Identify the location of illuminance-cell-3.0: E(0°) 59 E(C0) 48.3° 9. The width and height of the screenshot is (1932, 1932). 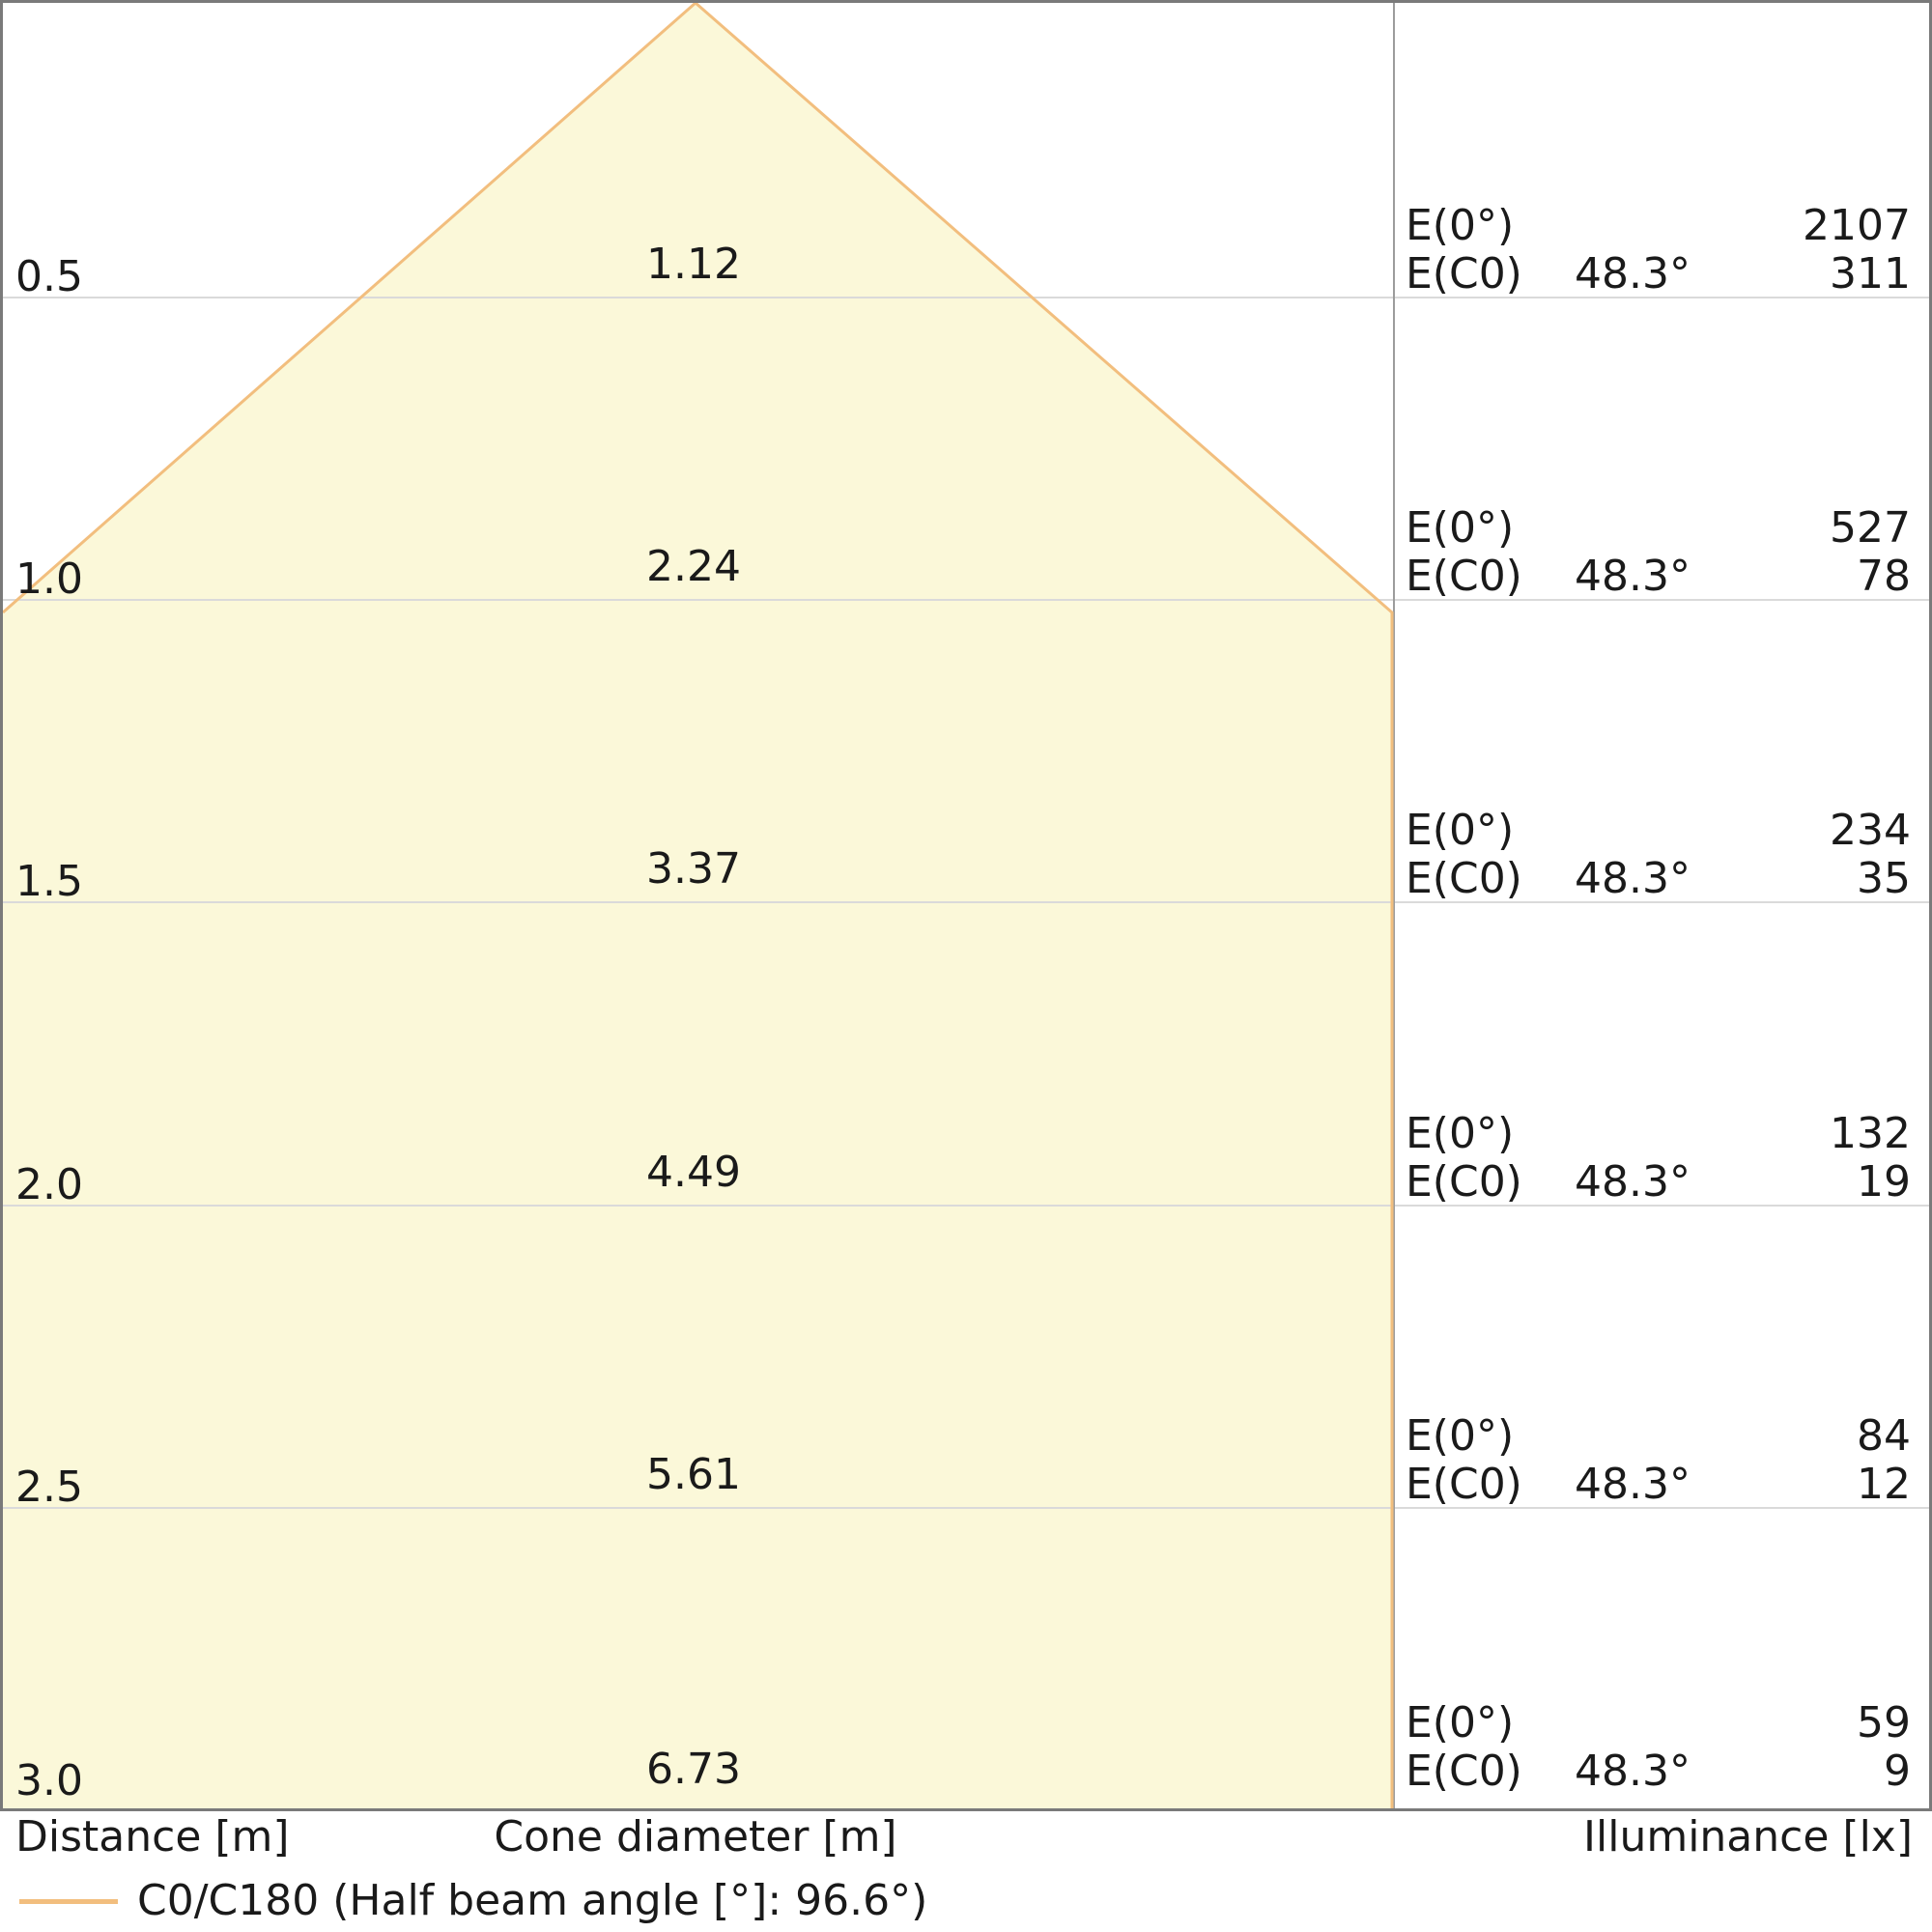
(1658, 1747).